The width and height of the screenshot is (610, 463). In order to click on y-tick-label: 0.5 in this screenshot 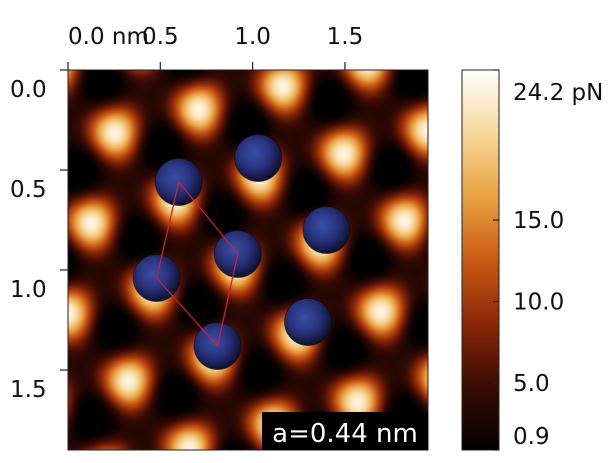, I will do `click(28, 190)`.